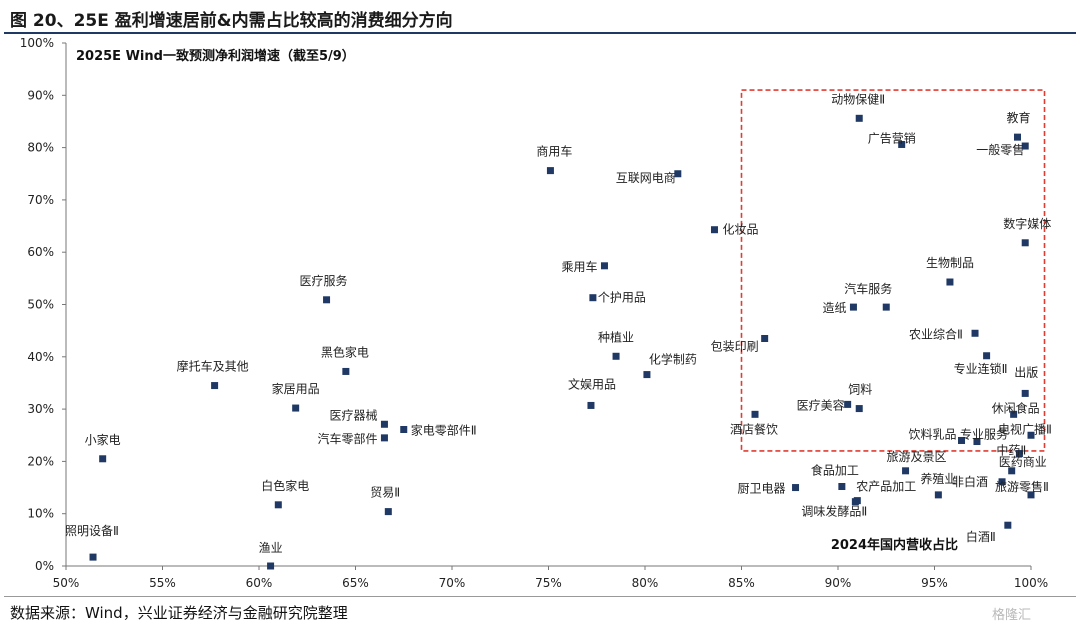 Image resolution: width=1080 pixels, height=629 pixels. What do you see at coordinates (579, 266) in the screenshot?
I see `data-point-label: 乘用车` at bounding box center [579, 266].